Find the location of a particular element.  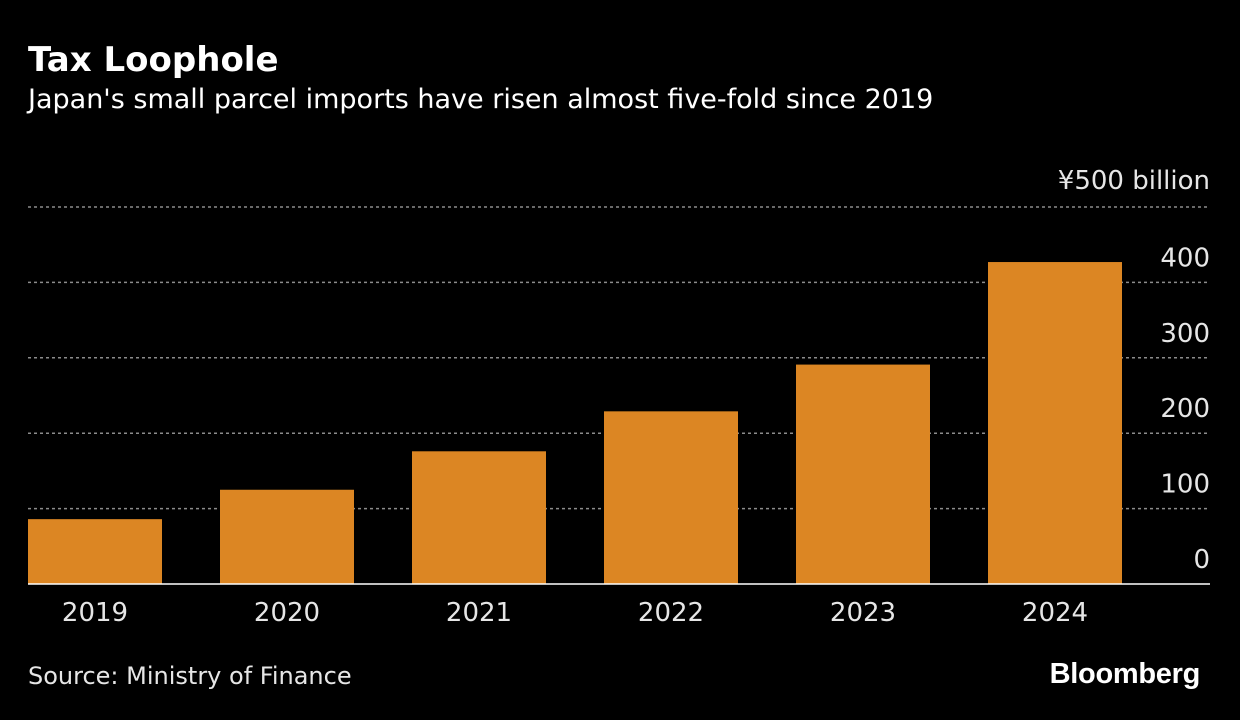

y-tick-label-500: ¥500 billion is located at coordinates (1134, 181).